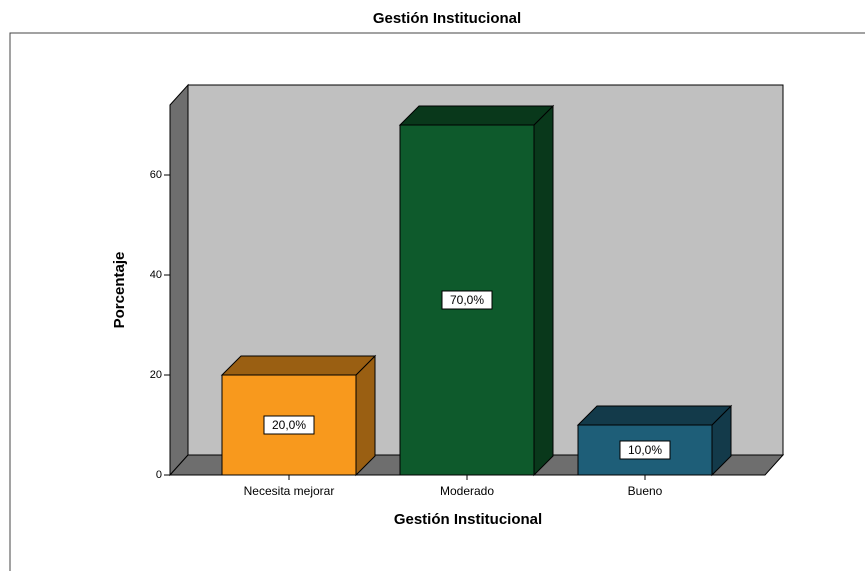 This screenshot has width=865, height=571. What do you see at coordinates (289, 491) in the screenshot?
I see `x-tick-label: Necesita mejorar` at bounding box center [289, 491].